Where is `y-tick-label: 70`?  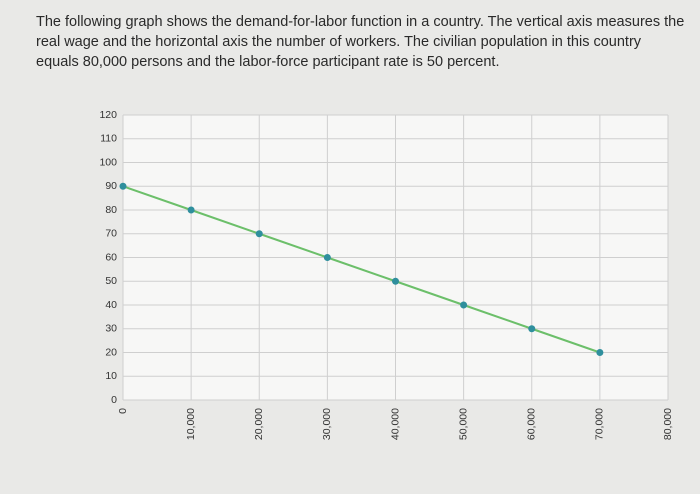
y-tick-label: 70 is located at coordinates (111, 234).